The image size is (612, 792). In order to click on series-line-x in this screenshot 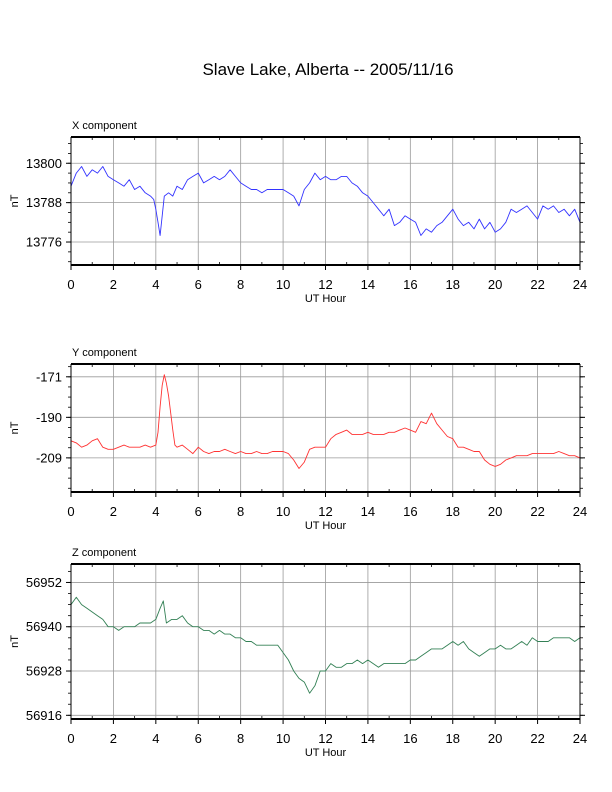, I will do `click(325, 201)`.